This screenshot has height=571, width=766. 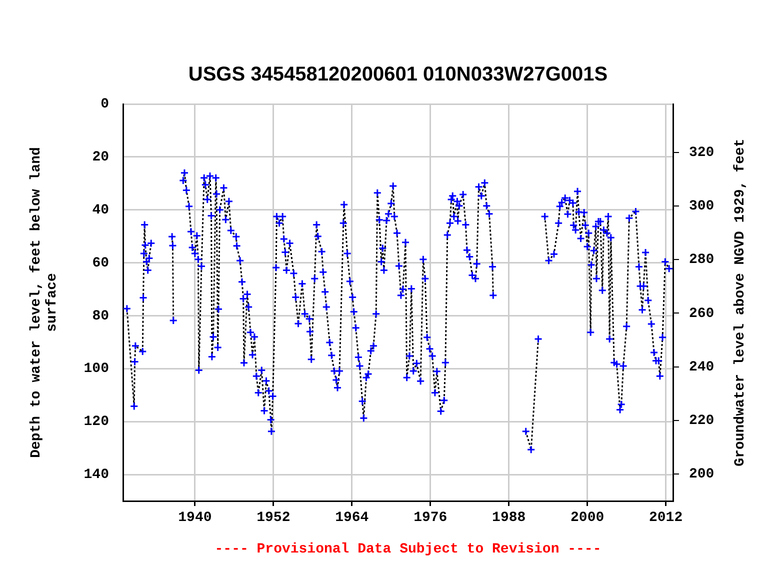 I want to click on x-tick-label: 2000, so click(x=587, y=518).